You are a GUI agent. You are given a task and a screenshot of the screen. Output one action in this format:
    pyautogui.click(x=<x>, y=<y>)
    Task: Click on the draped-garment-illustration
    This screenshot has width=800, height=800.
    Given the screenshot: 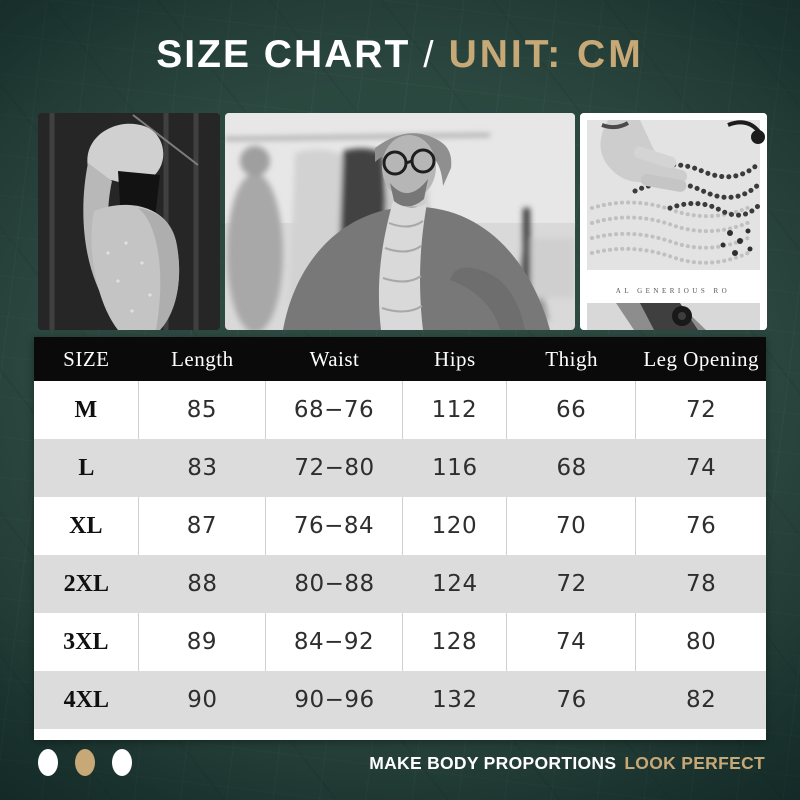 What is the action you would take?
    pyautogui.click(x=129, y=221)
    